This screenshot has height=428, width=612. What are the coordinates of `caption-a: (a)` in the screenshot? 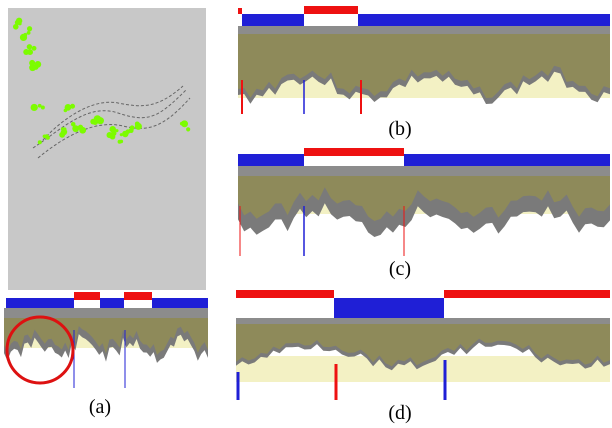 It's located at (100, 407).